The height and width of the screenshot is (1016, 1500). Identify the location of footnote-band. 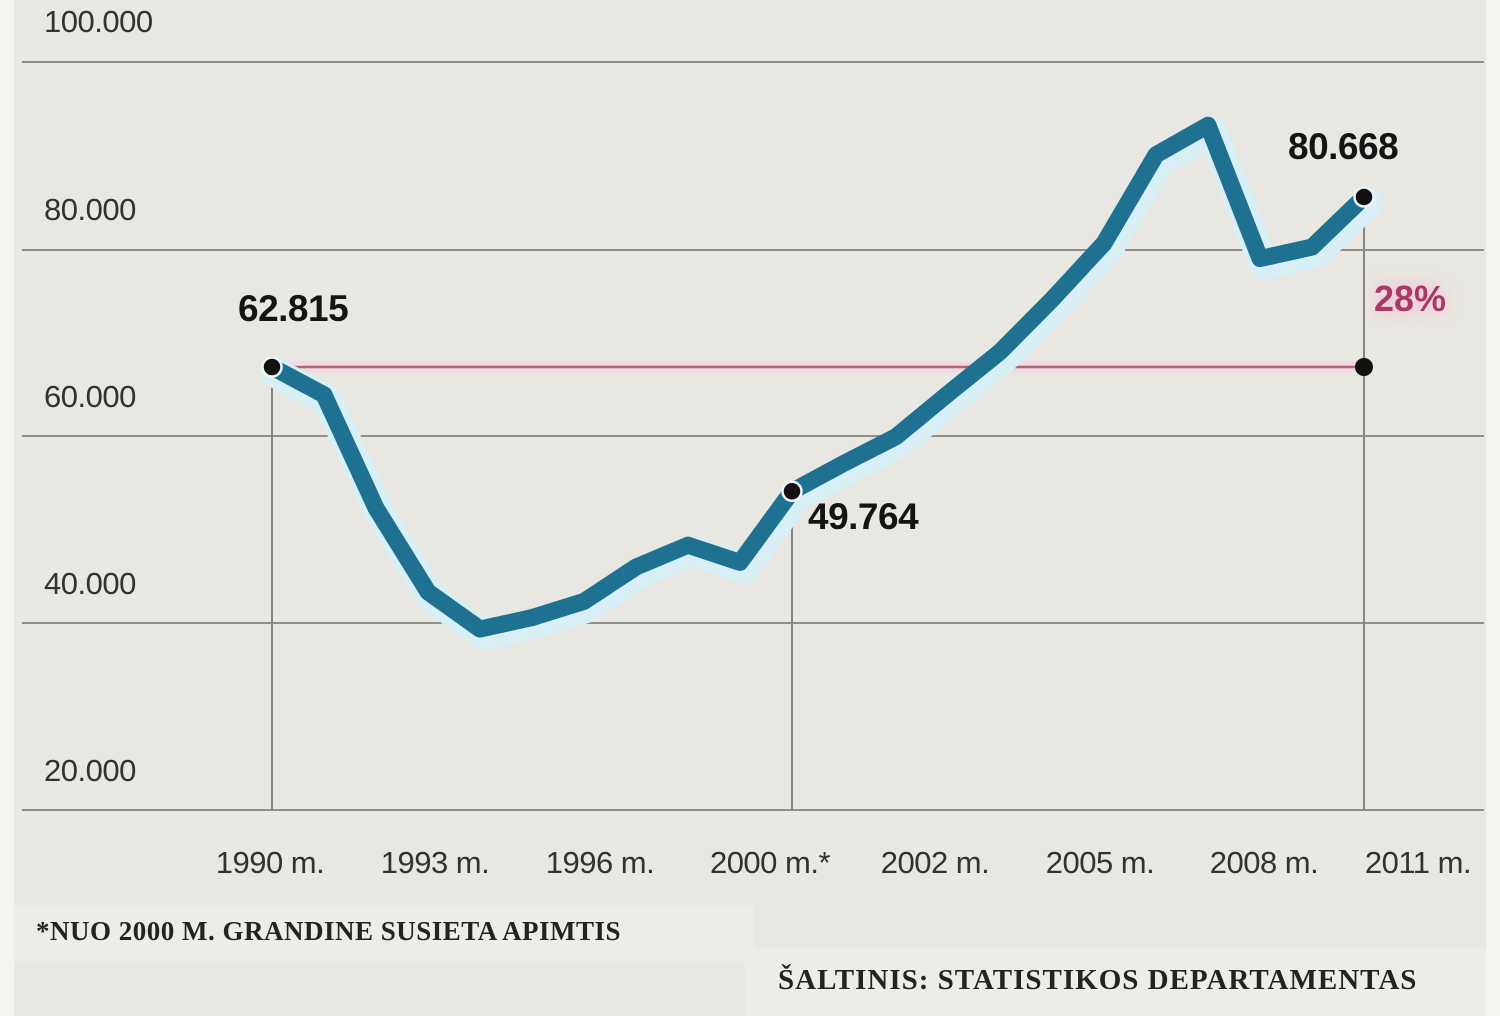
(384, 934).